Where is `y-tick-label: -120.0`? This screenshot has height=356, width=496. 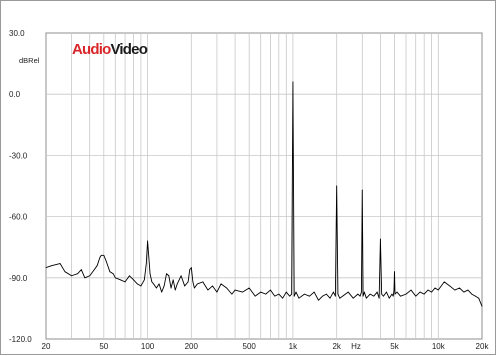 y-tick-label: -120.0 is located at coordinates (20, 339).